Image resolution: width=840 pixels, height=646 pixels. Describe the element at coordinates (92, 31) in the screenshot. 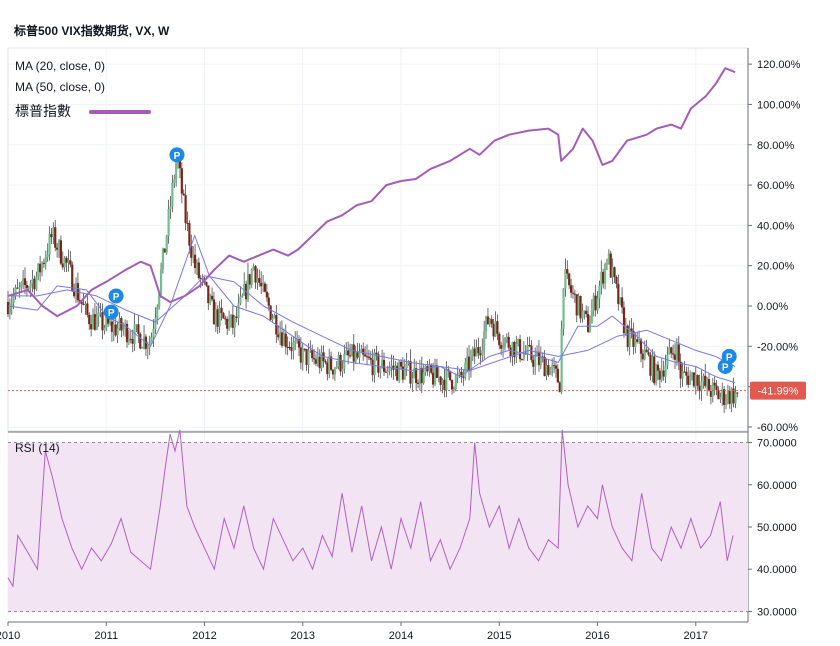

I see `chart-title: 标普500 VIX指数期货, VX, W` at that location.